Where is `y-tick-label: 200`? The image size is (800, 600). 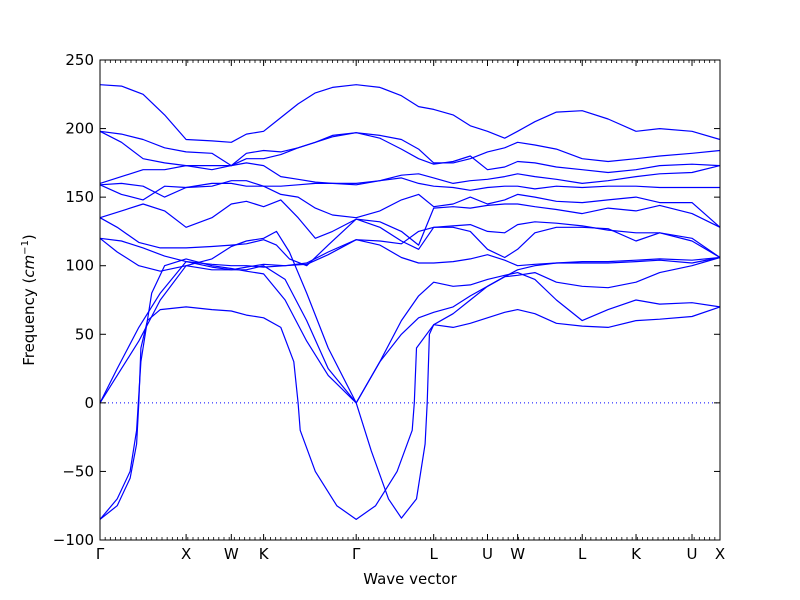 y-tick-label: 200 is located at coordinates (79, 129).